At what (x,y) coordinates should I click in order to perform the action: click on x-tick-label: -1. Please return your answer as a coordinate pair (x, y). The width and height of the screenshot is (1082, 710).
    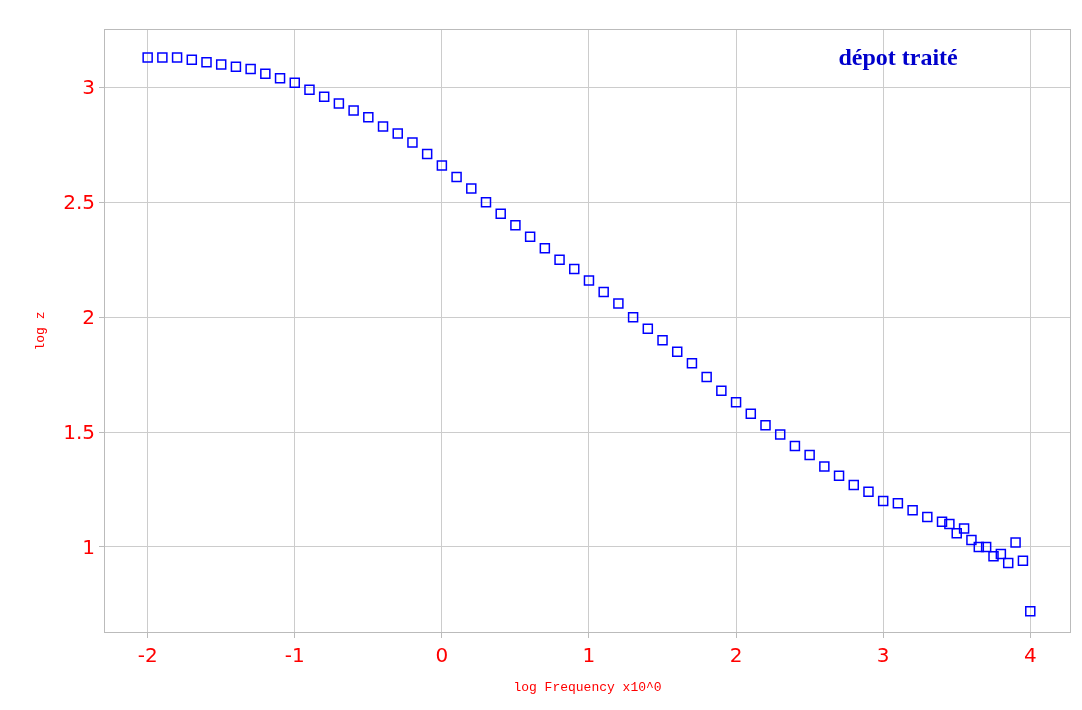
    Looking at the image, I should click on (294, 655).